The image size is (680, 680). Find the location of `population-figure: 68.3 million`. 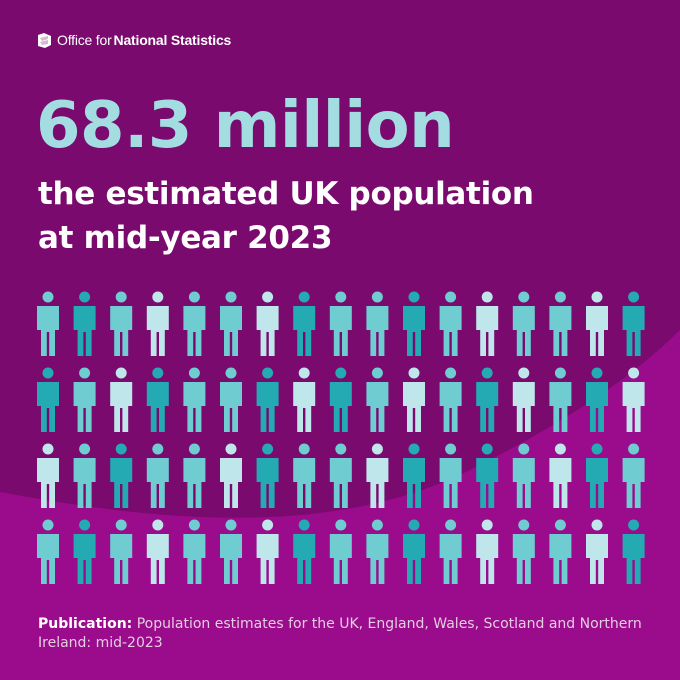

population-figure: 68.3 million is located at coordinates (245, 126).